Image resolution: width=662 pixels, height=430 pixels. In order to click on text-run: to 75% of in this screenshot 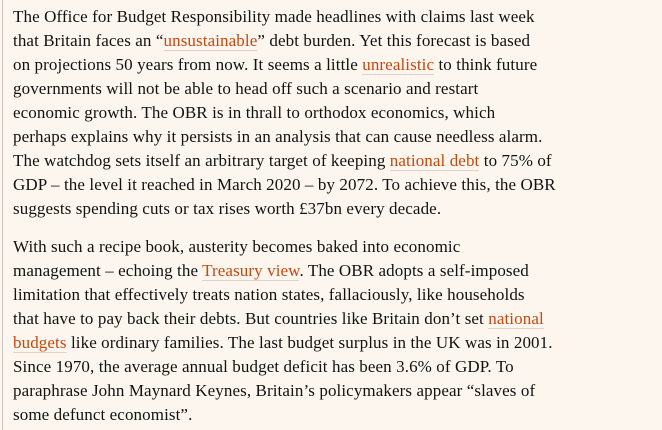, I will do `click(515, 160)`.